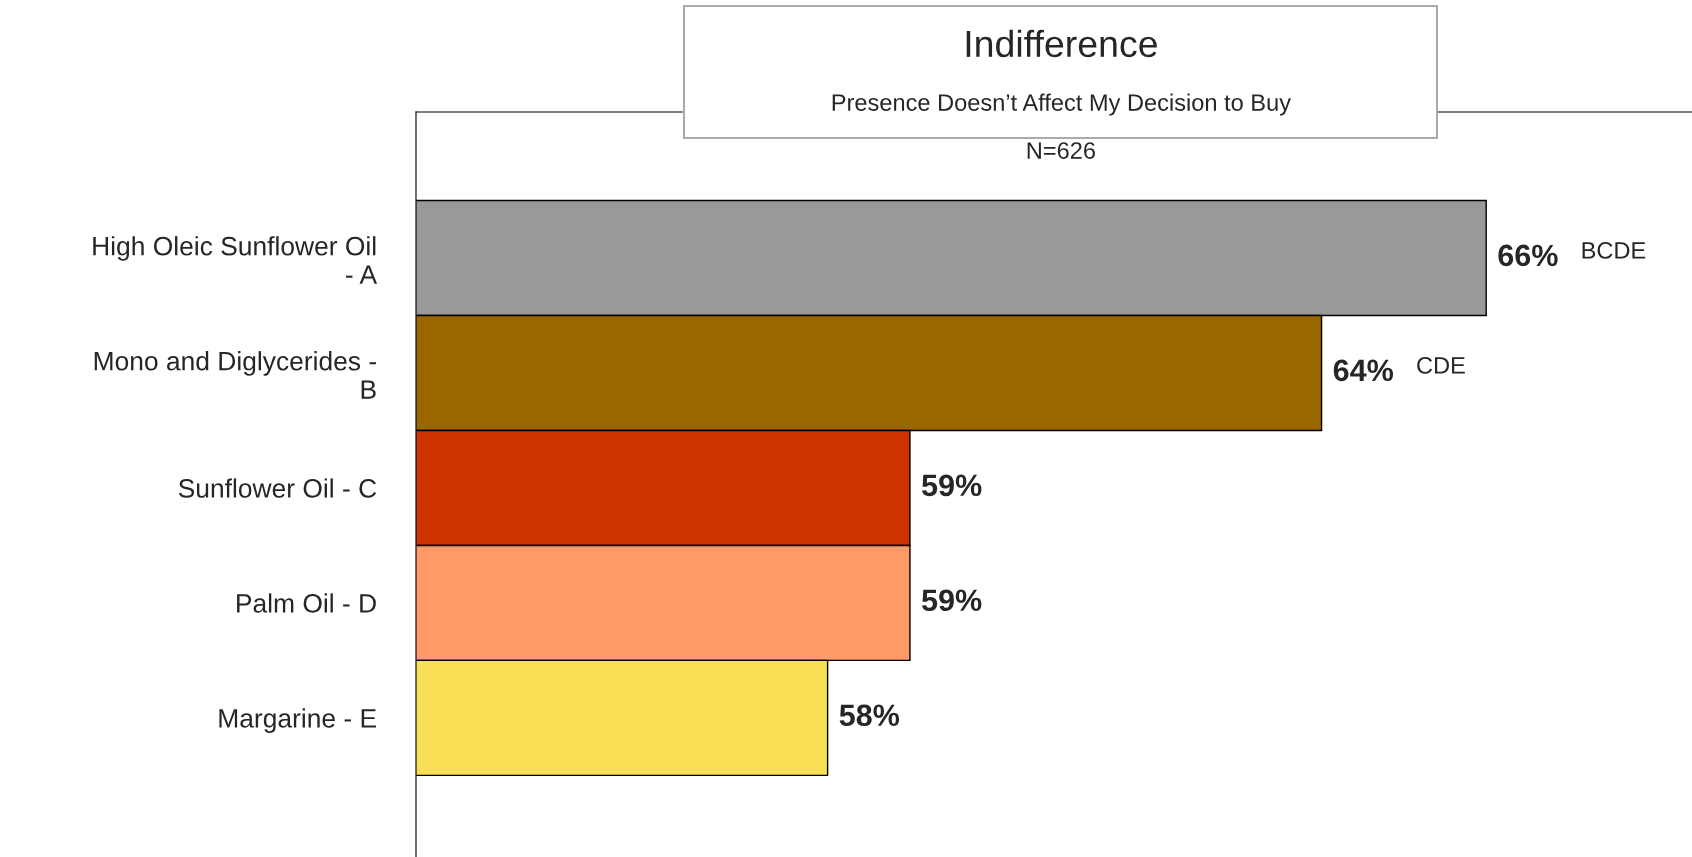 The width and height of the screenshot is (1692, 857). Describe the element at coordinates (1363, 370) in the screenshot. I see `data-label: 64%` at that location.